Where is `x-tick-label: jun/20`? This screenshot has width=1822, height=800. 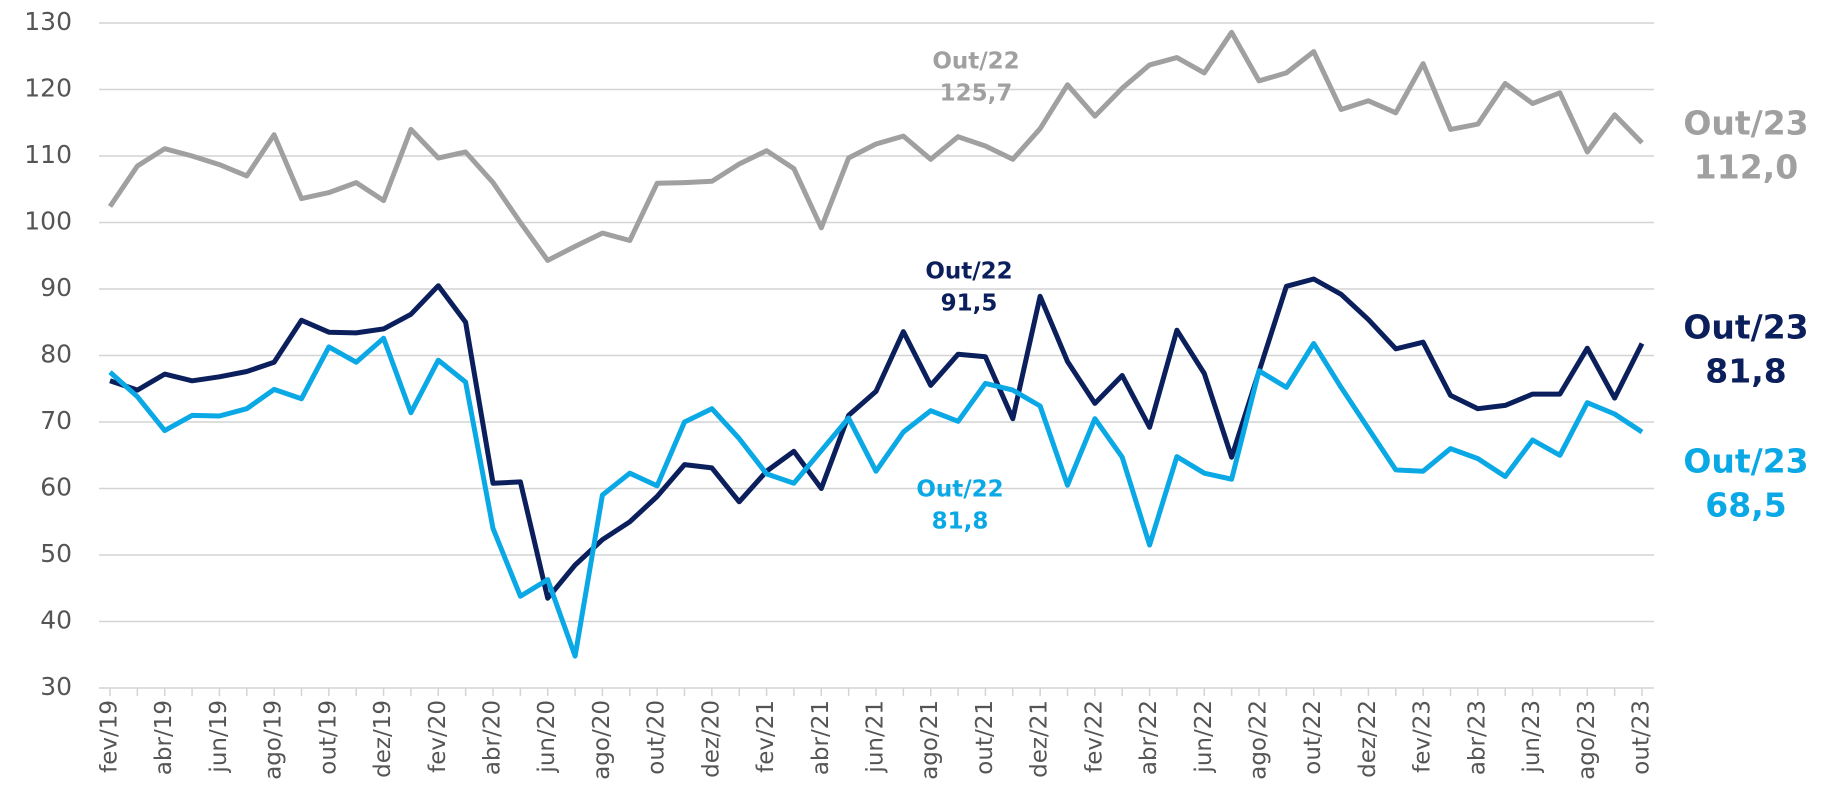 x-tick-label: jun/20 is located at coordinates (547, 737).